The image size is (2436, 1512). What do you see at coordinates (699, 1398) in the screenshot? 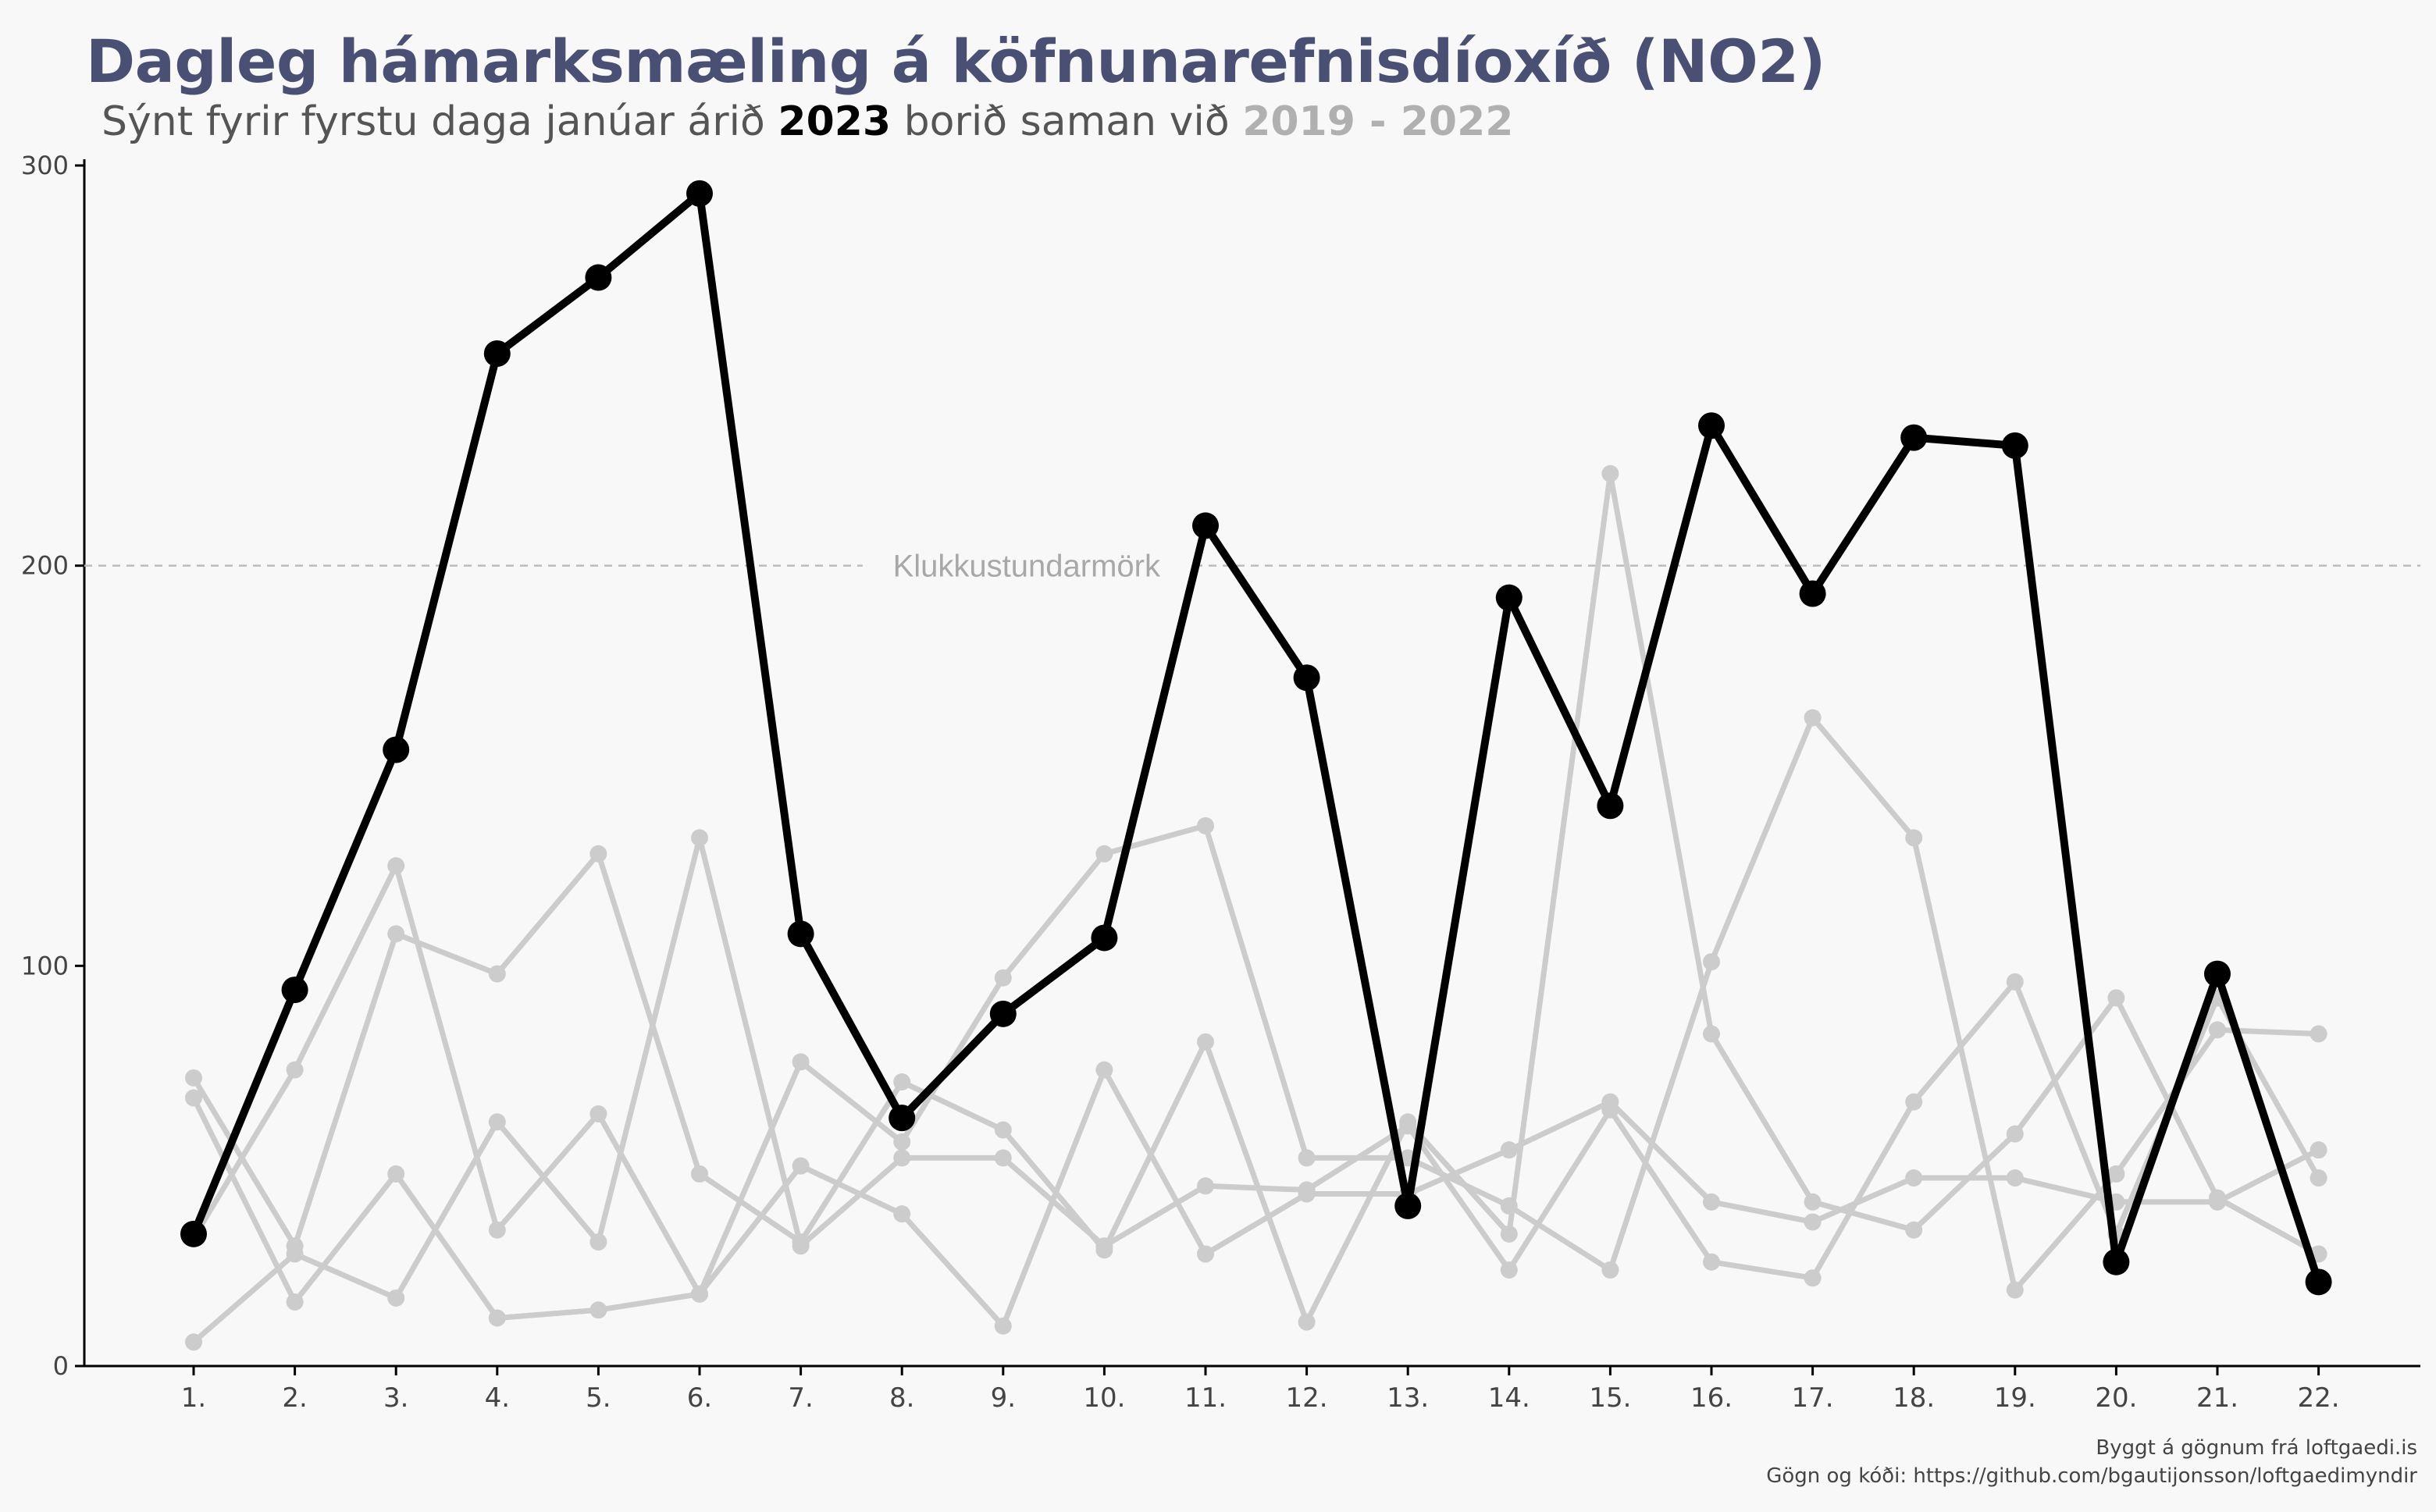
I see `x-tick-label: 6.` at bounding box center [699, 1398].